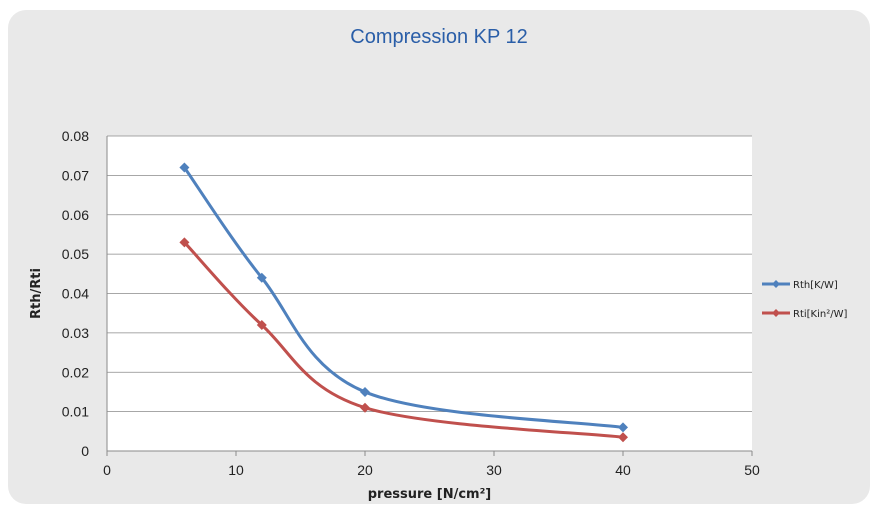 This screenshot has height=506, width=878. Describe the element at coordinates (815, 285) in the screenshot. I see `legend-label: Rth[K/W]` at that location.